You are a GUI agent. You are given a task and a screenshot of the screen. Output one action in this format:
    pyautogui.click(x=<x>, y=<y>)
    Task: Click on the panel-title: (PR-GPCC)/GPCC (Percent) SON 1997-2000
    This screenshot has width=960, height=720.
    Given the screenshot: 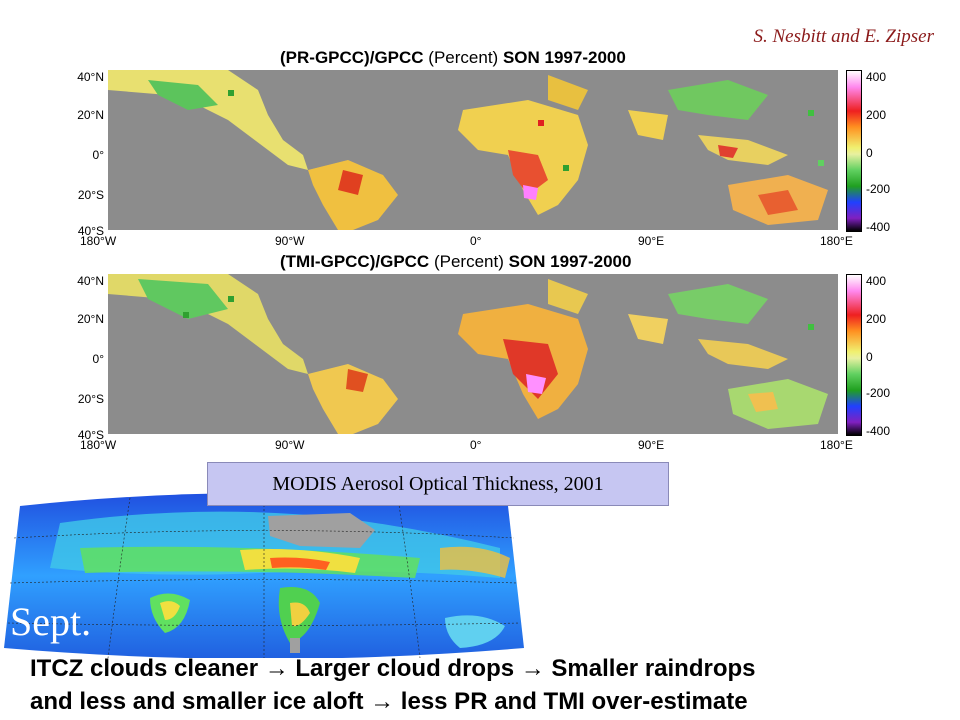 What is the action you would take?
    pyautogui.click(x=453, y=58)
    